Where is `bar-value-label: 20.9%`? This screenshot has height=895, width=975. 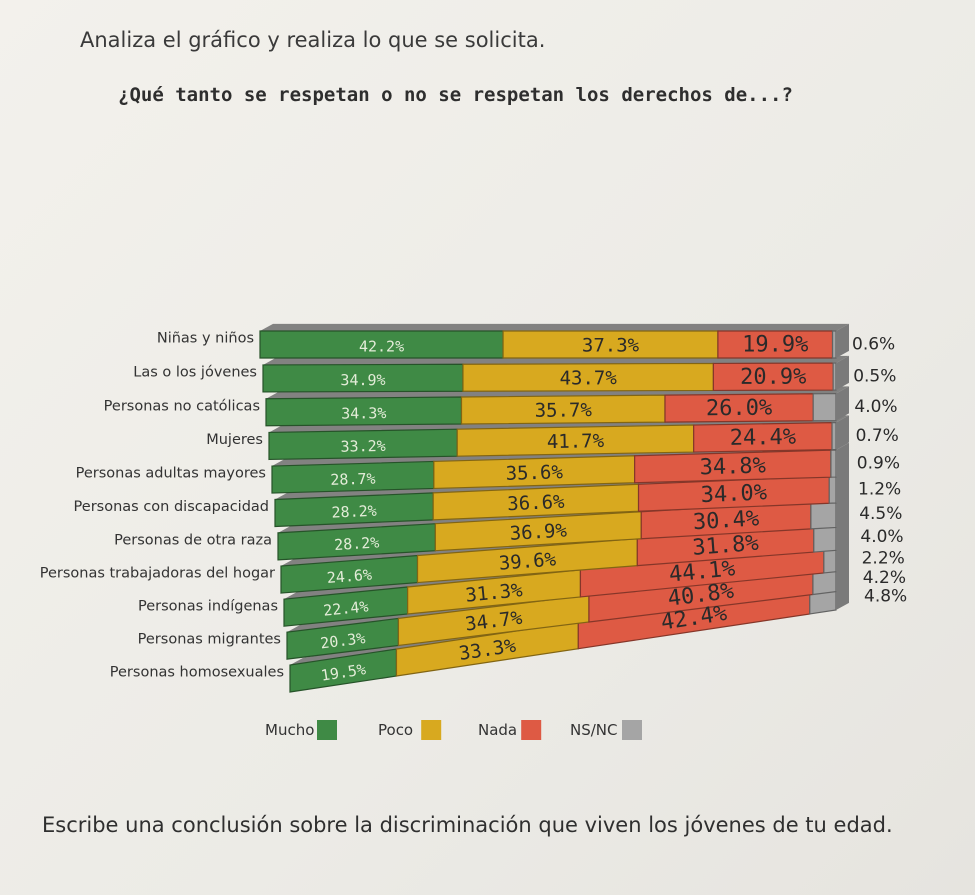 bar-value-label: 20.9% is located at coordinates (773, 377).